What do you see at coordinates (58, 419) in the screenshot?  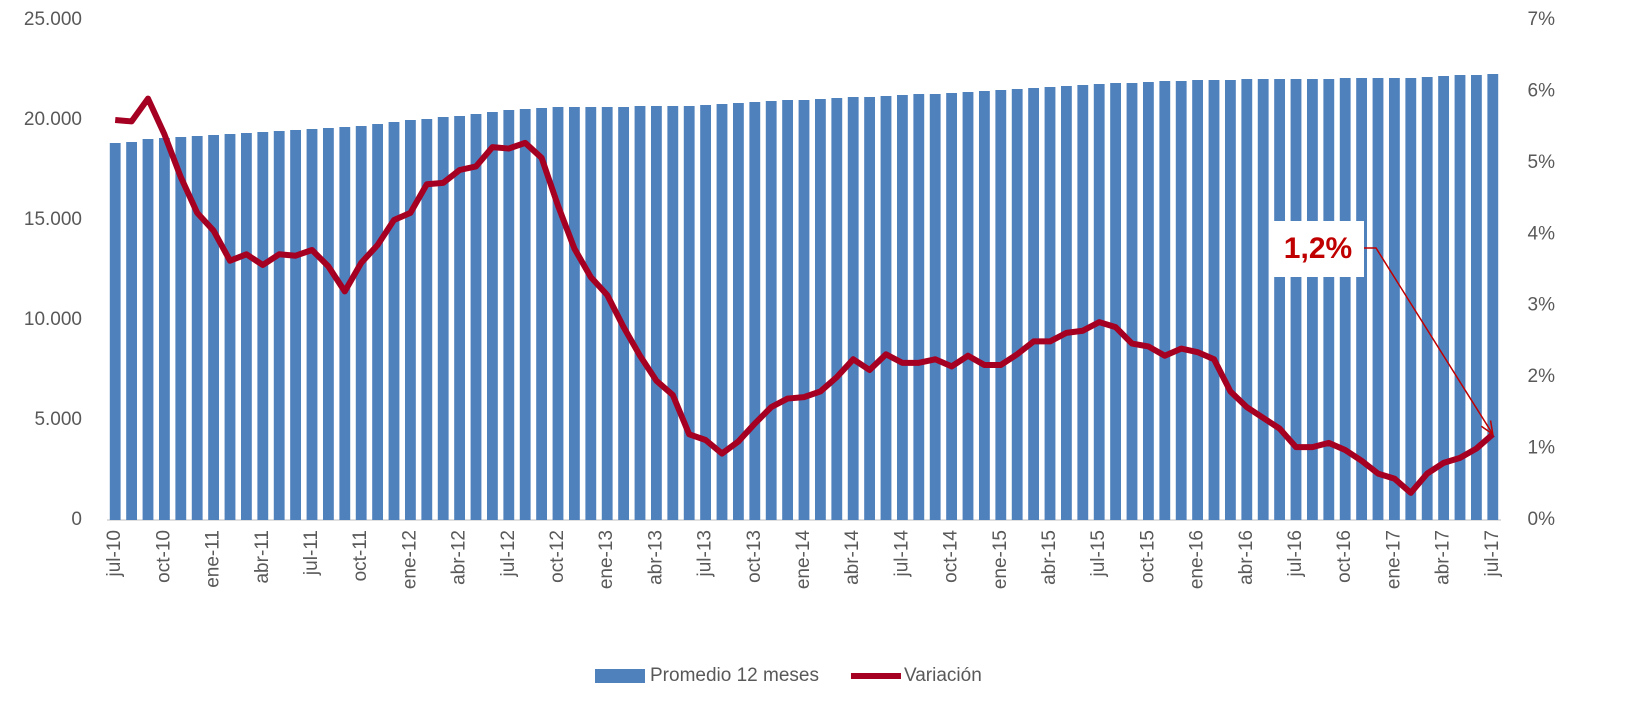 I see `y-tick-label: 5.000` at bounding box center [58, 419].